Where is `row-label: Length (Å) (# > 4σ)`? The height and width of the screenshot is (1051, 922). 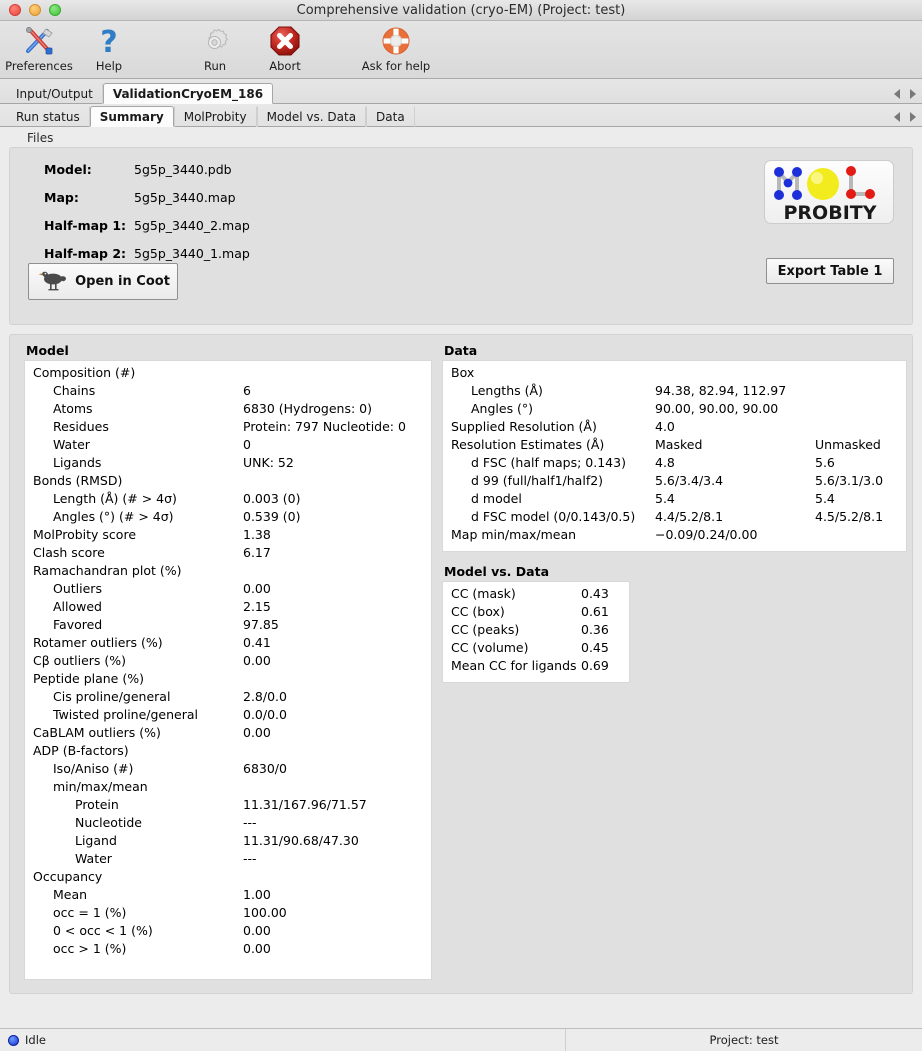
row-label: Length (Å) (# > 4σ) is located at coordinates (115, 498).